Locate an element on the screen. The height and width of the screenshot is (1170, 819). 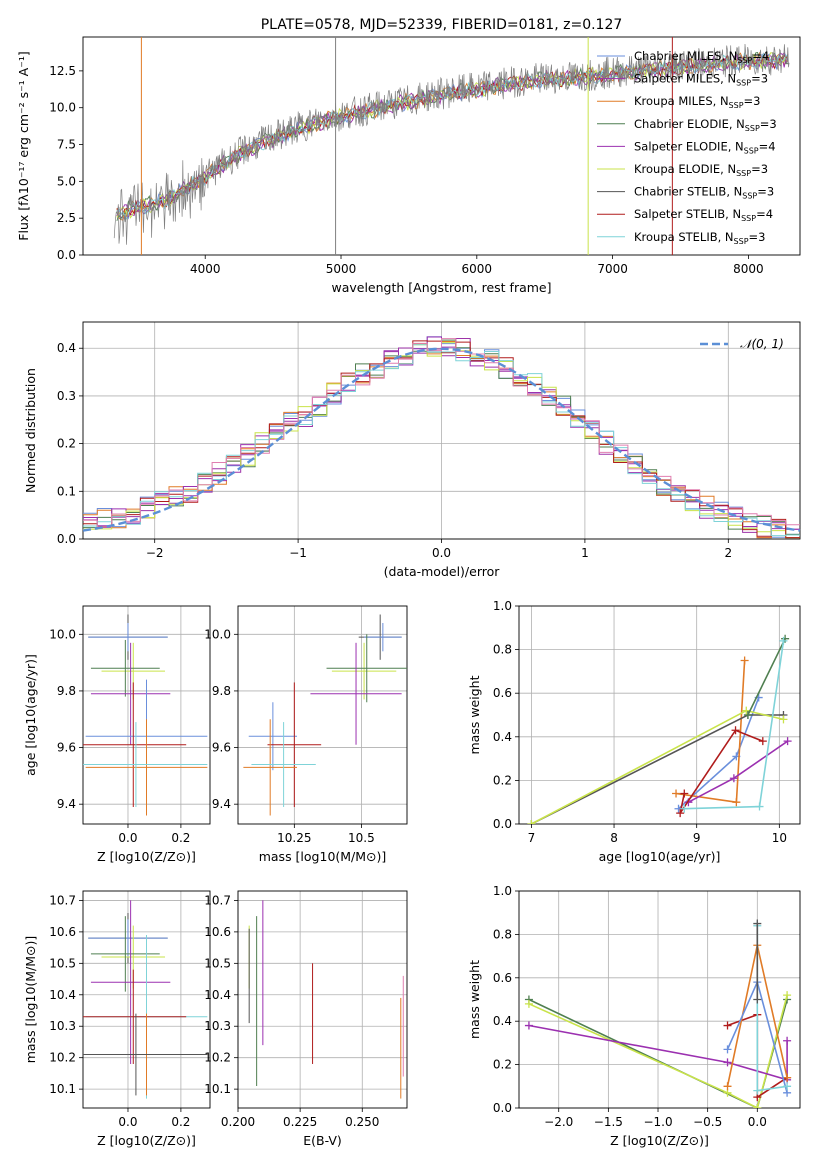
y-tick-label: 0.8 is located at coordinates (502, 934).